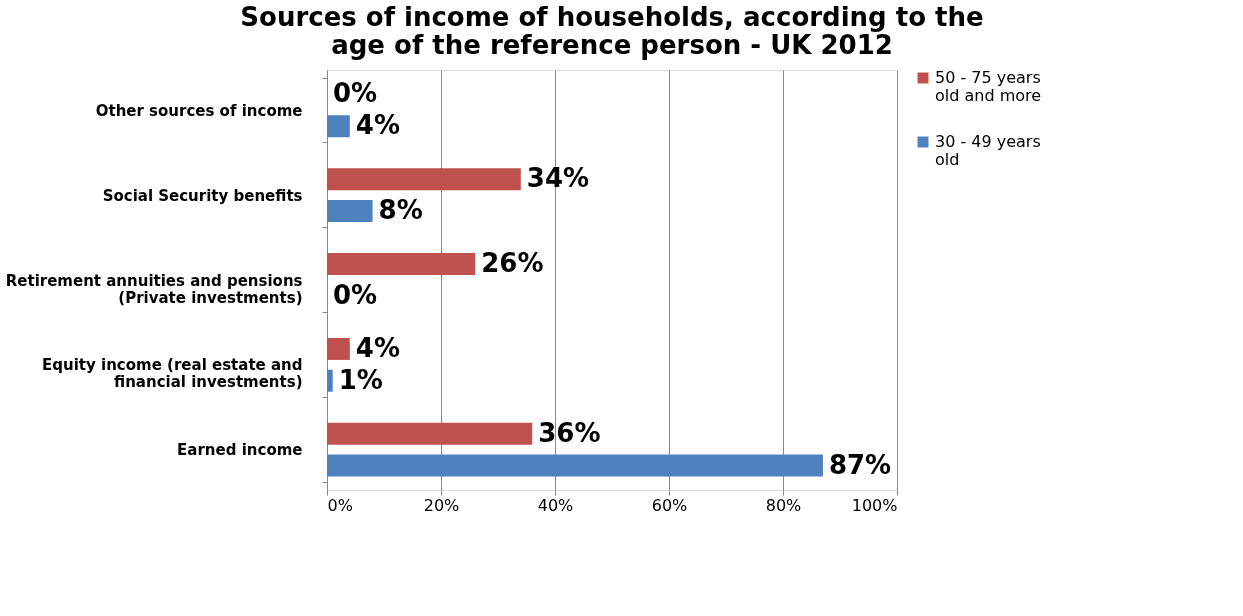 This screenshot has height=616, width=1243. Describe the element at coordinates (154, 289) in the screenshot. I see `y-tick-label: Retirement annuities and pensions (Private investments)` at that location.